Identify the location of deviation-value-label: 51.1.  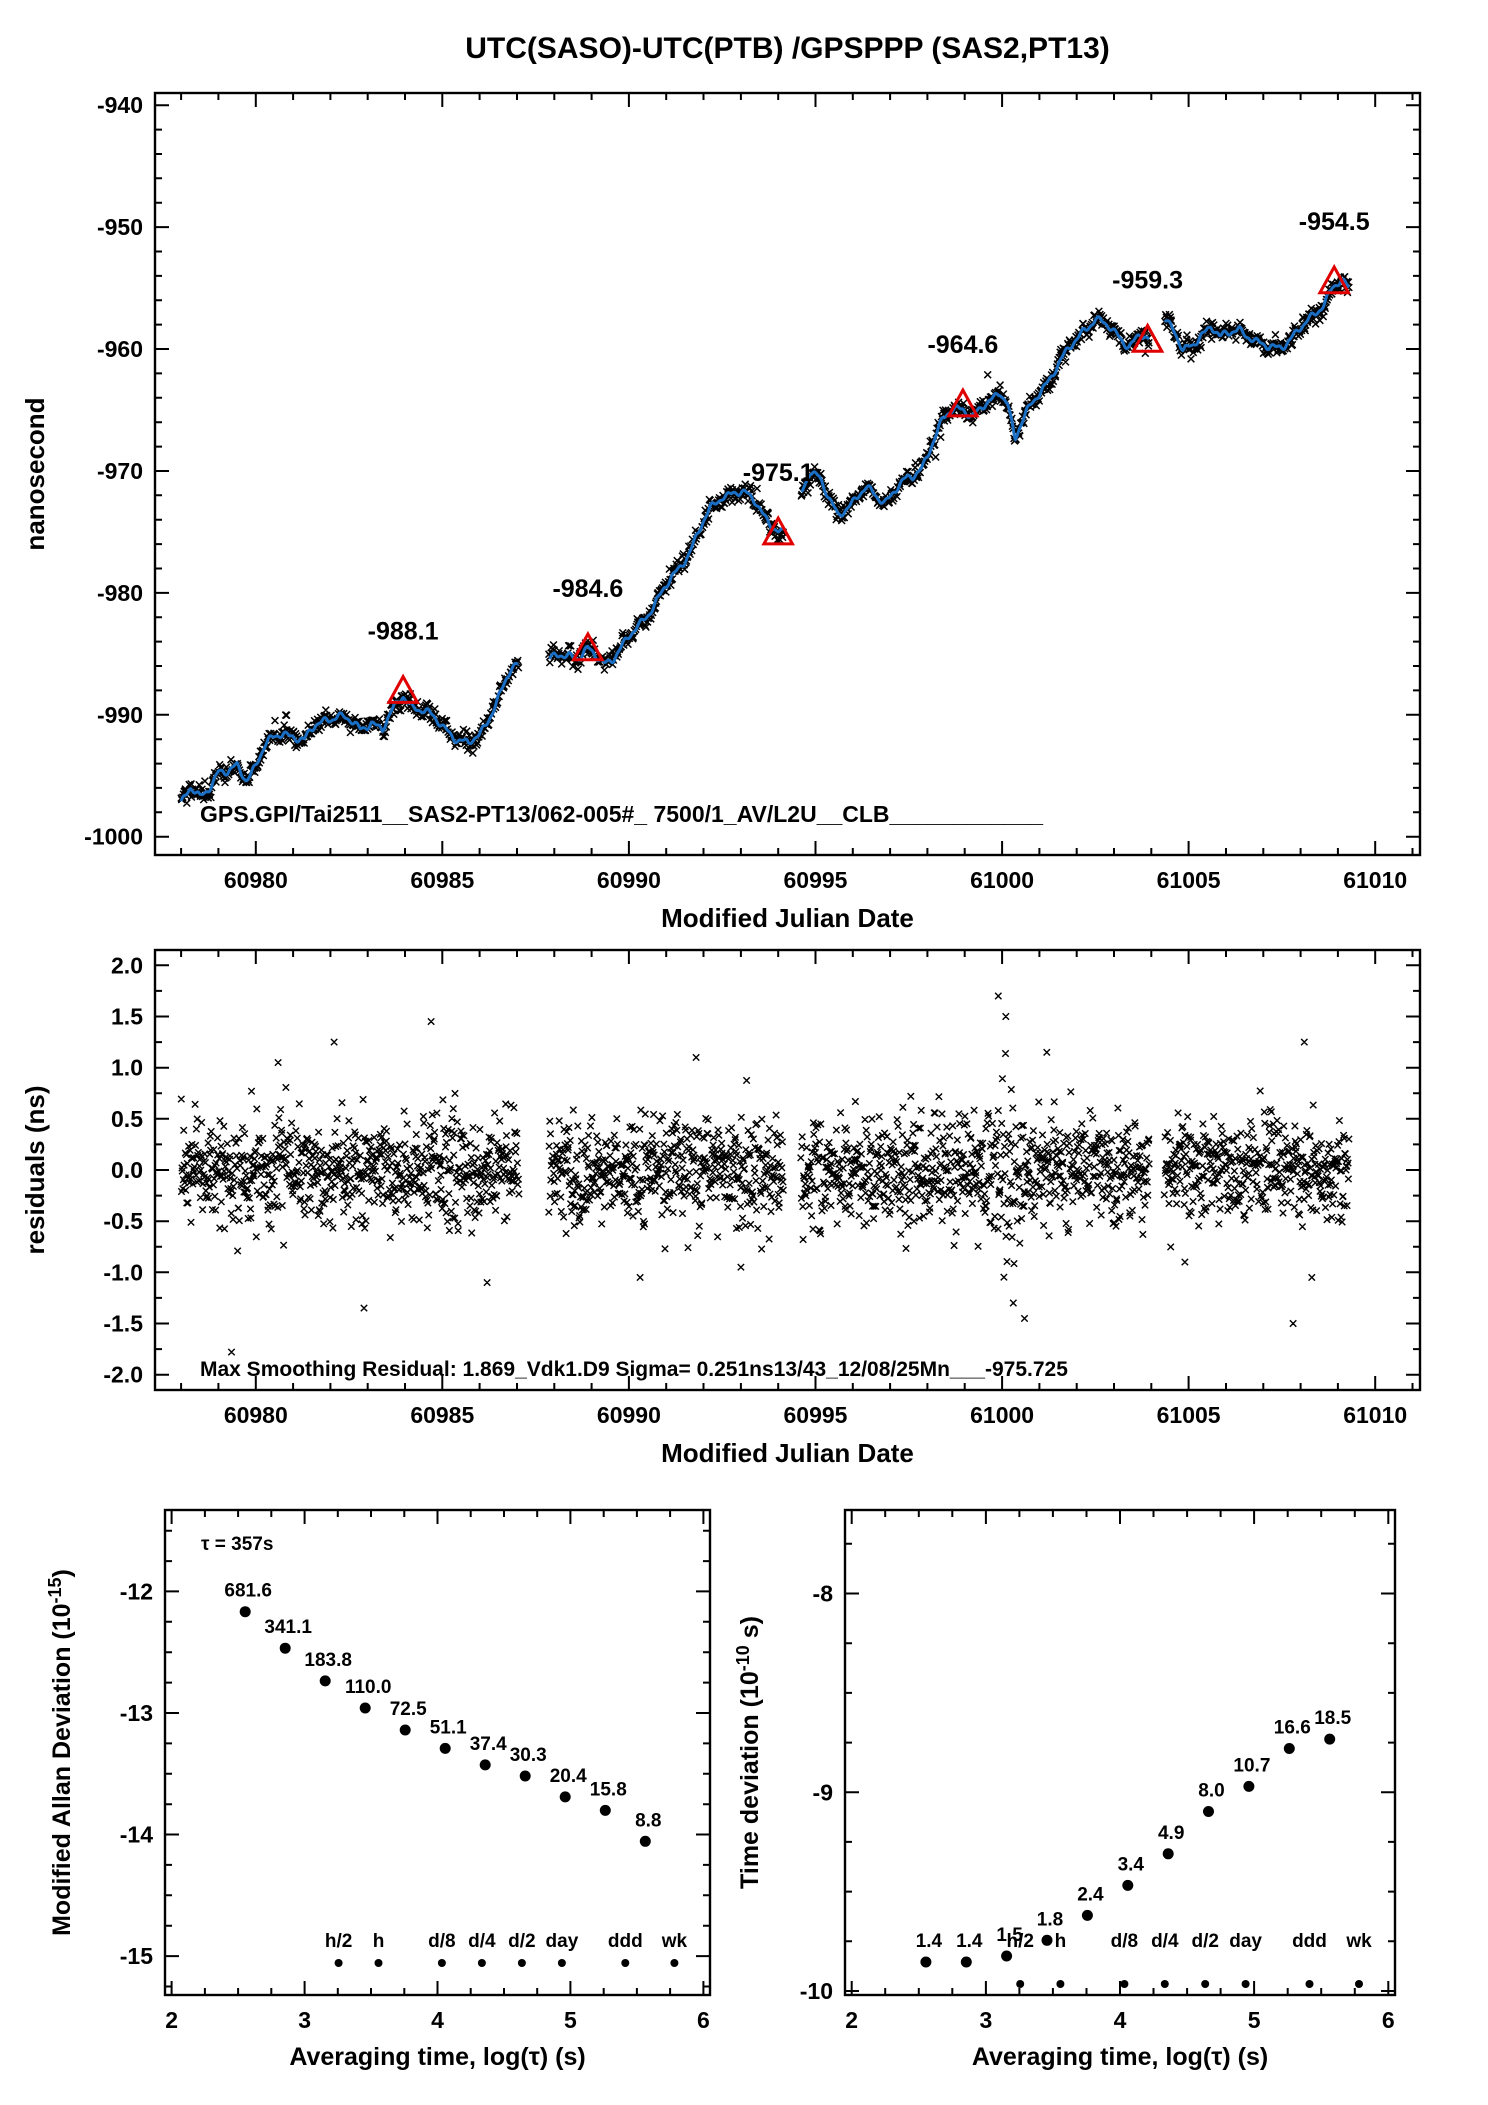
(448, 1727).